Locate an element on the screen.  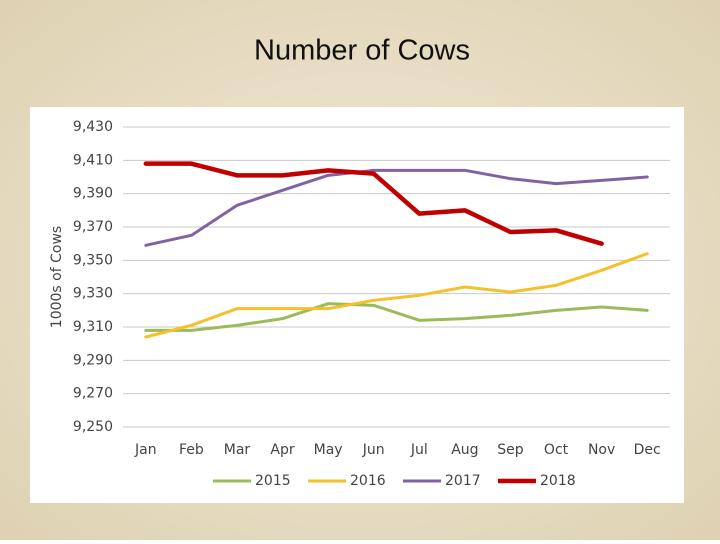
chart-title: Number of Cows is located at coordinates (362, 51).